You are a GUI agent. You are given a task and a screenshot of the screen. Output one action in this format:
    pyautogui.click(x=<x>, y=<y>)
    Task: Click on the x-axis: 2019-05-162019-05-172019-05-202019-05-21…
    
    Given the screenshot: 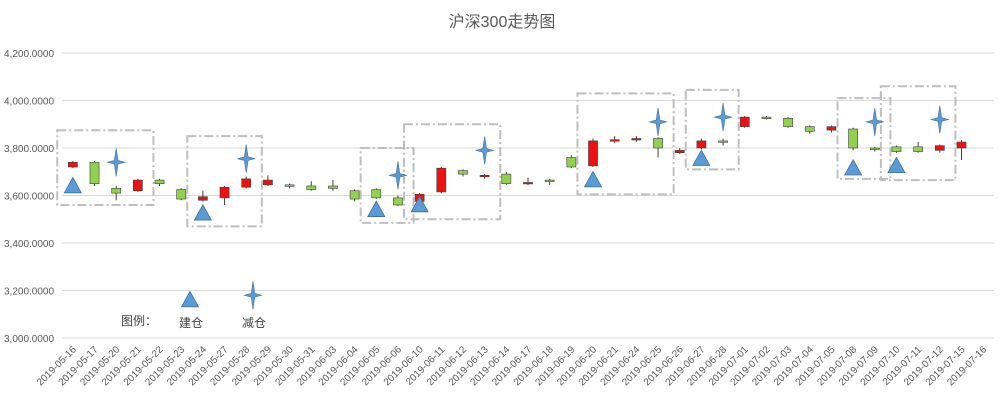 What is the action you would take?
    pyautogui.click(x=512, y=366)
    